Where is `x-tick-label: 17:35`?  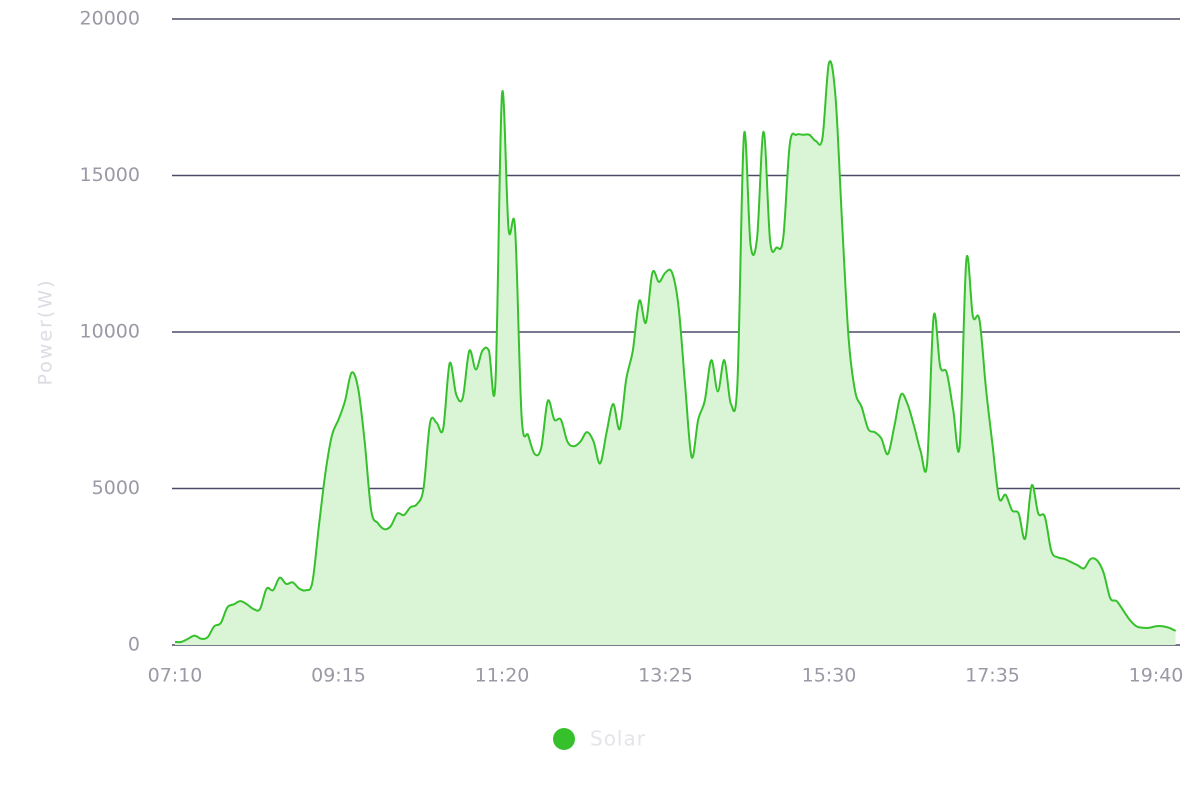 x-tick-label: 17:35 is located at coordinates (992, 676).